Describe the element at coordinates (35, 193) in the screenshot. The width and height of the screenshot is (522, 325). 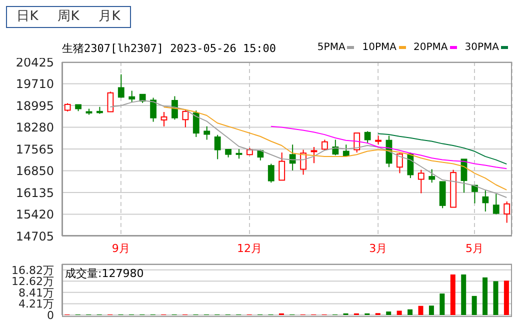
I see `y-tick-label: 16135` at that location.